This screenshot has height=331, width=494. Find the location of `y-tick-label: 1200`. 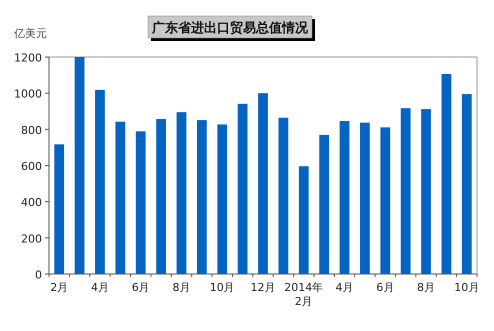

y-tick-label: 1200 is located at coordinates (28, 58).